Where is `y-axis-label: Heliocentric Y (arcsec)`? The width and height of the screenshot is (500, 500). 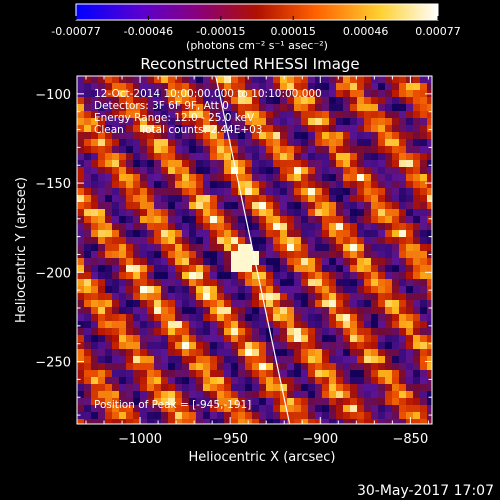
y-axis-label: Heliocentric Y (arcsec) is located at coordinates (21, 250).